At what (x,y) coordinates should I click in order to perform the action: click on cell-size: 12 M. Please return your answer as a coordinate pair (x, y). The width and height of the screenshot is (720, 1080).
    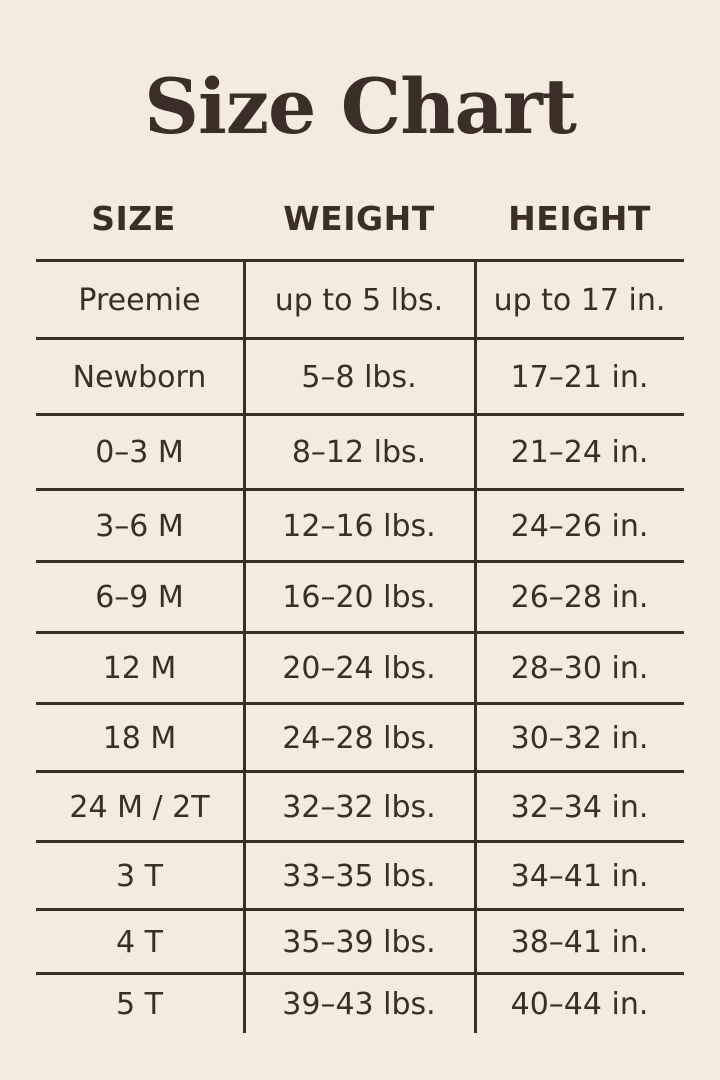
    Looking at the image, I should click on (139, 668).